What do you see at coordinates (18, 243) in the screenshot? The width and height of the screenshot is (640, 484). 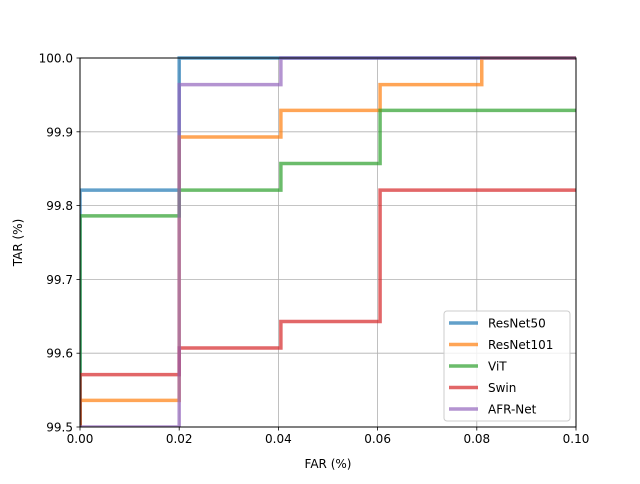 I see `y-axis-title: TAR (%)` at bounding box center [18, 243].